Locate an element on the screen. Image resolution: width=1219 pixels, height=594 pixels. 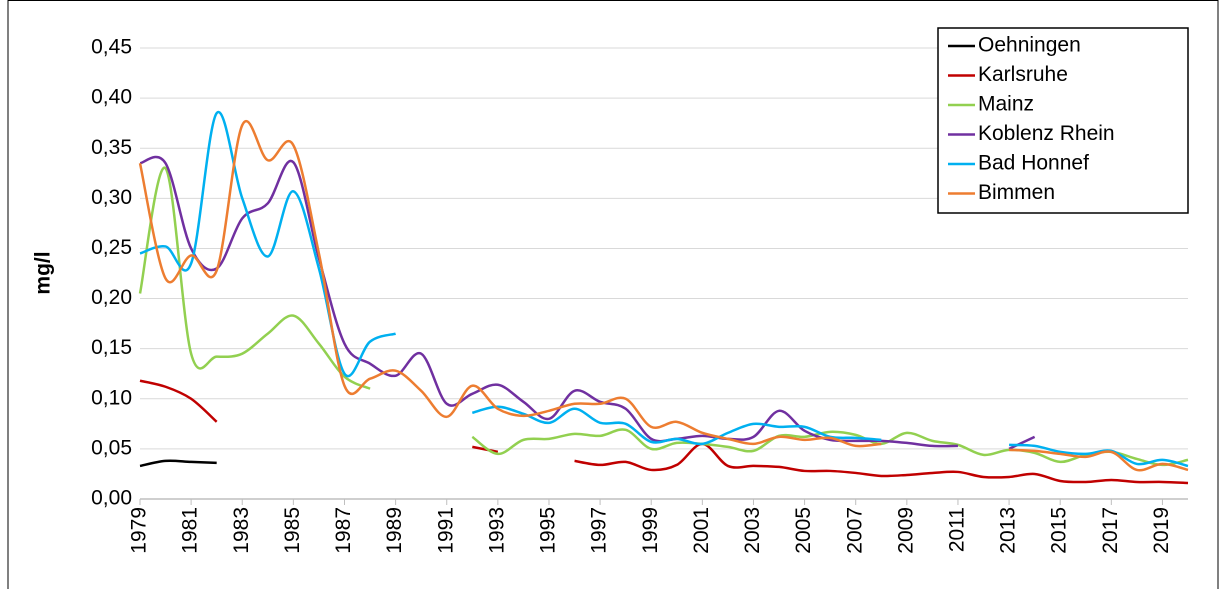
legend-box is located at coordinates (1063, 120).